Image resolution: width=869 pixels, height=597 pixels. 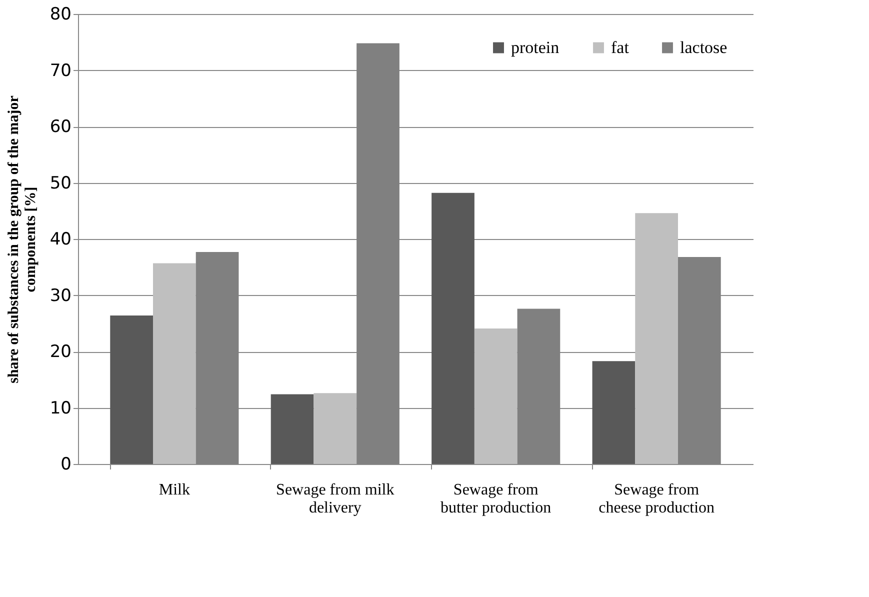 What do you see at coordinates (61, 183) in the screenshot?
I see `y-tick-label: 50` at bounding box center [61, 183].